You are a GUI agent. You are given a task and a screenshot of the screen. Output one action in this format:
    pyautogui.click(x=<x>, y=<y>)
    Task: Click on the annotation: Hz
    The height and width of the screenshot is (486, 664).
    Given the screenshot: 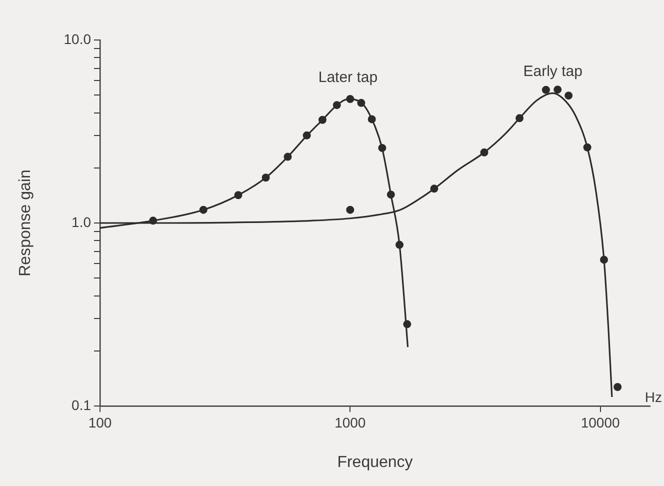 What is the action you would take?
    pyautogui.click(x=653, y=396)
    